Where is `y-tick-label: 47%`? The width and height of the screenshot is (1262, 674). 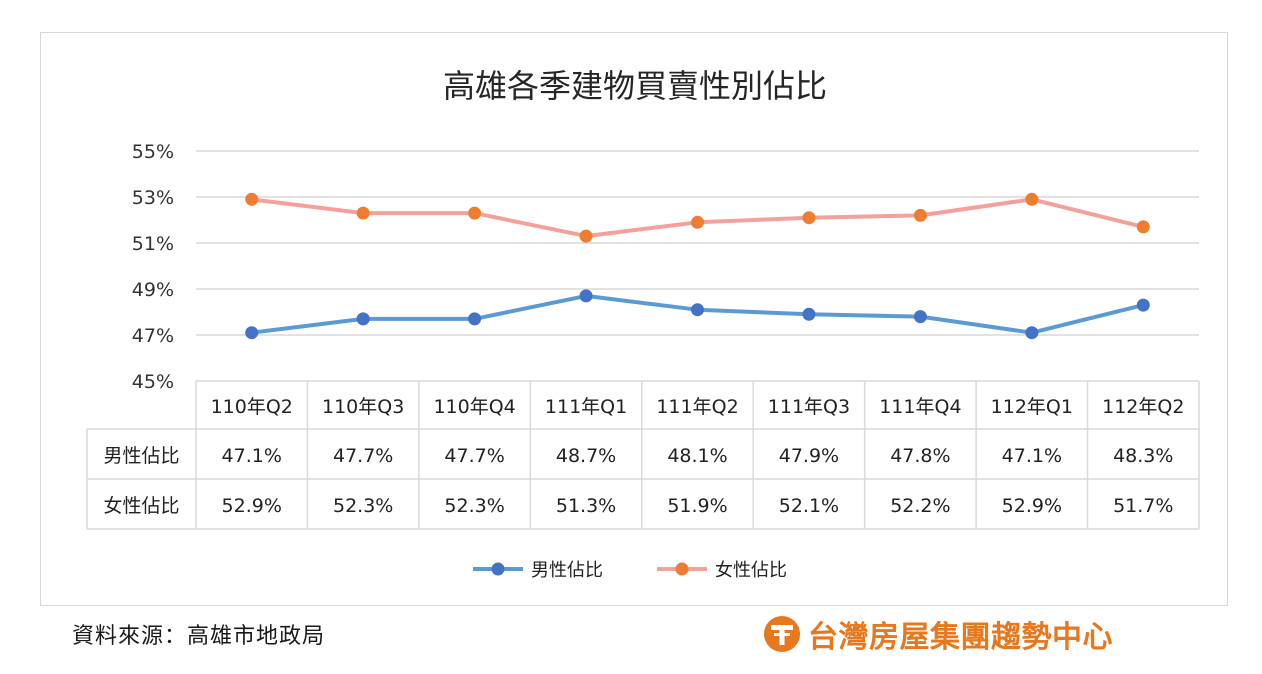
y-tick-label: 47% is located at coordinates (153, 336).